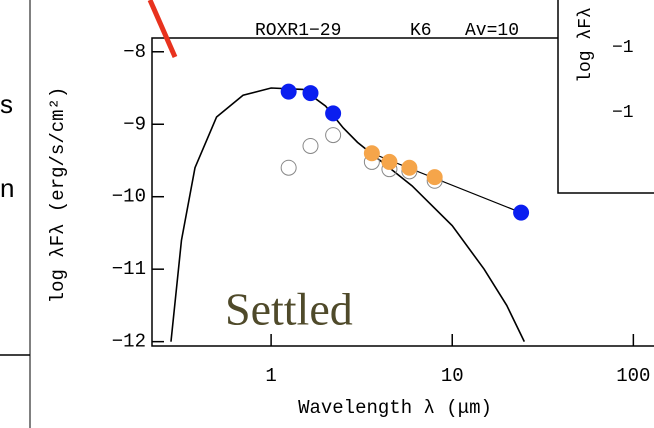  Describe the element at coordinates (633, 376) in the screenshot. I see `x-tick-label: 100` at that location.